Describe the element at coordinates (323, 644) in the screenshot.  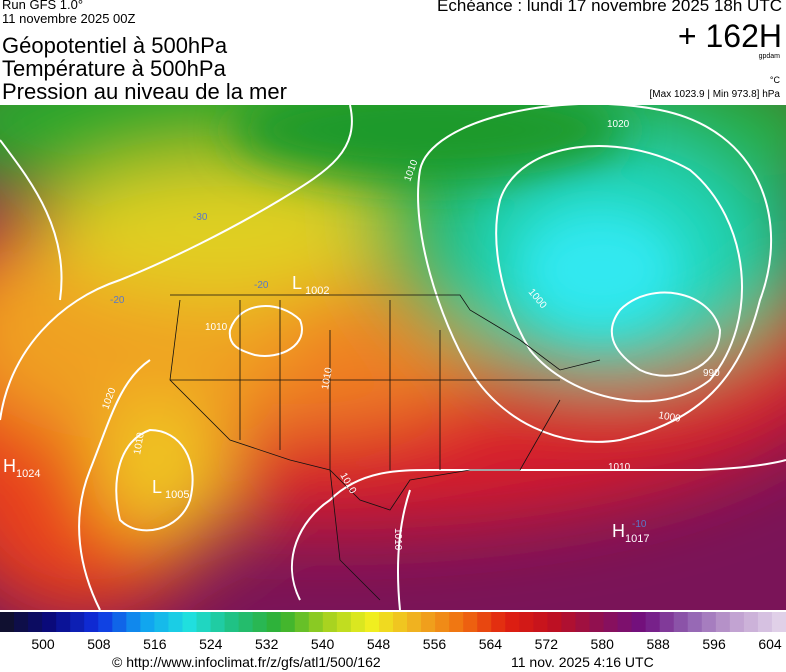
I see `colorbar-tick-label: 540` at that location.